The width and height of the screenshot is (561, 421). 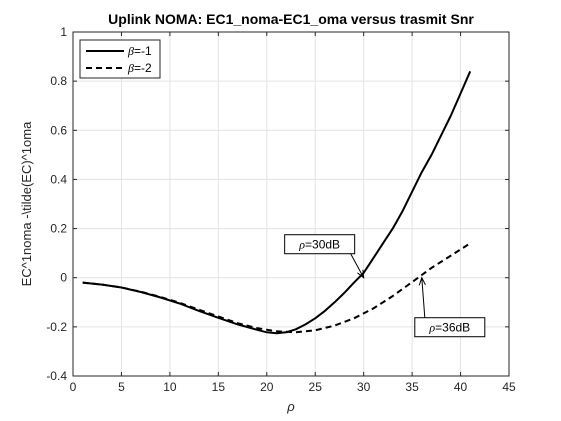 I want to click on x-tick-label: 10, so click(x=170, y=387).